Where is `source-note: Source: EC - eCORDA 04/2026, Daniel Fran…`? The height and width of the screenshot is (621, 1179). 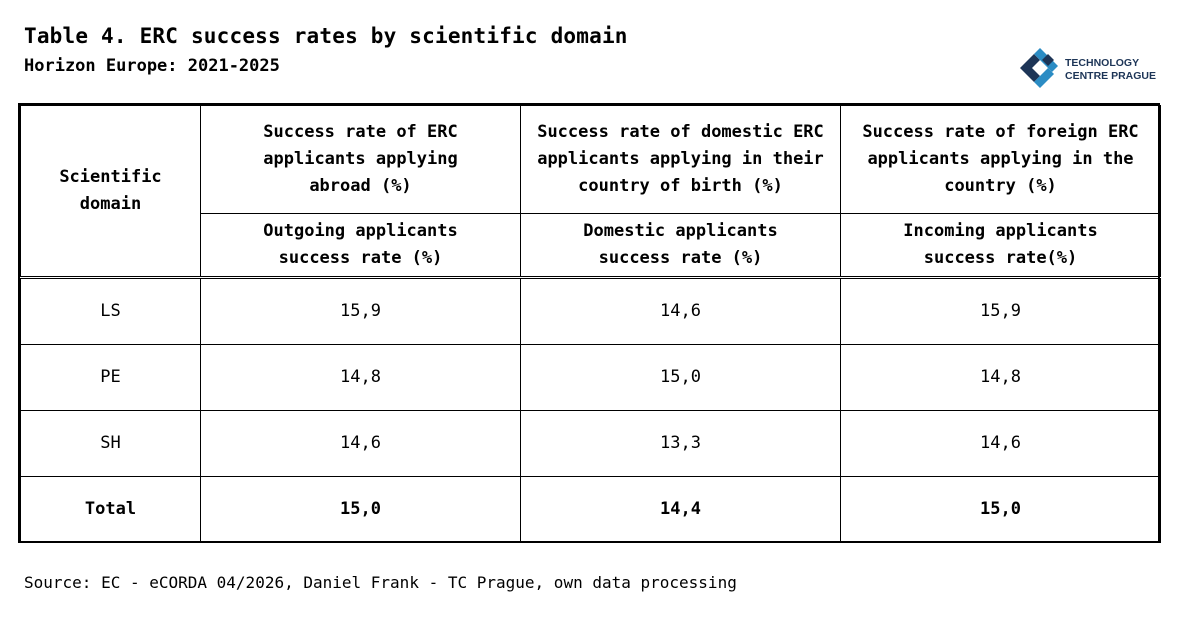
source-note: Source: EC - eCORDA 04/2026, Daniel Fran… is located at coordinates (380, 582).